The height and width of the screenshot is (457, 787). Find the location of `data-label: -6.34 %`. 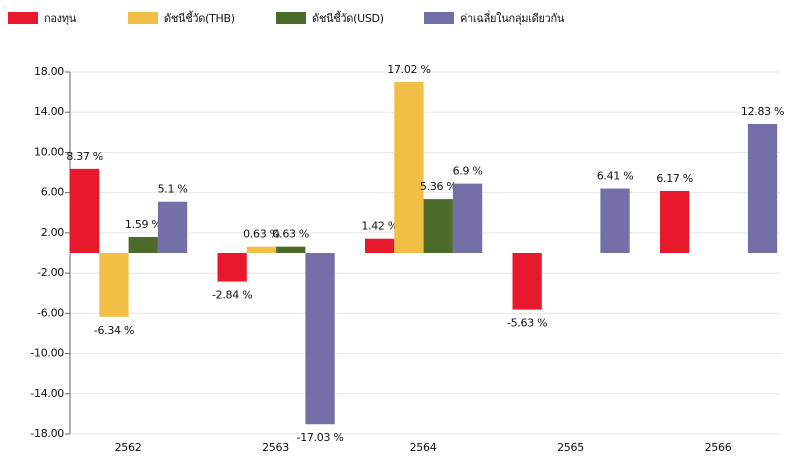

data-label: -6.34 % is located at coordinates (114, 330).